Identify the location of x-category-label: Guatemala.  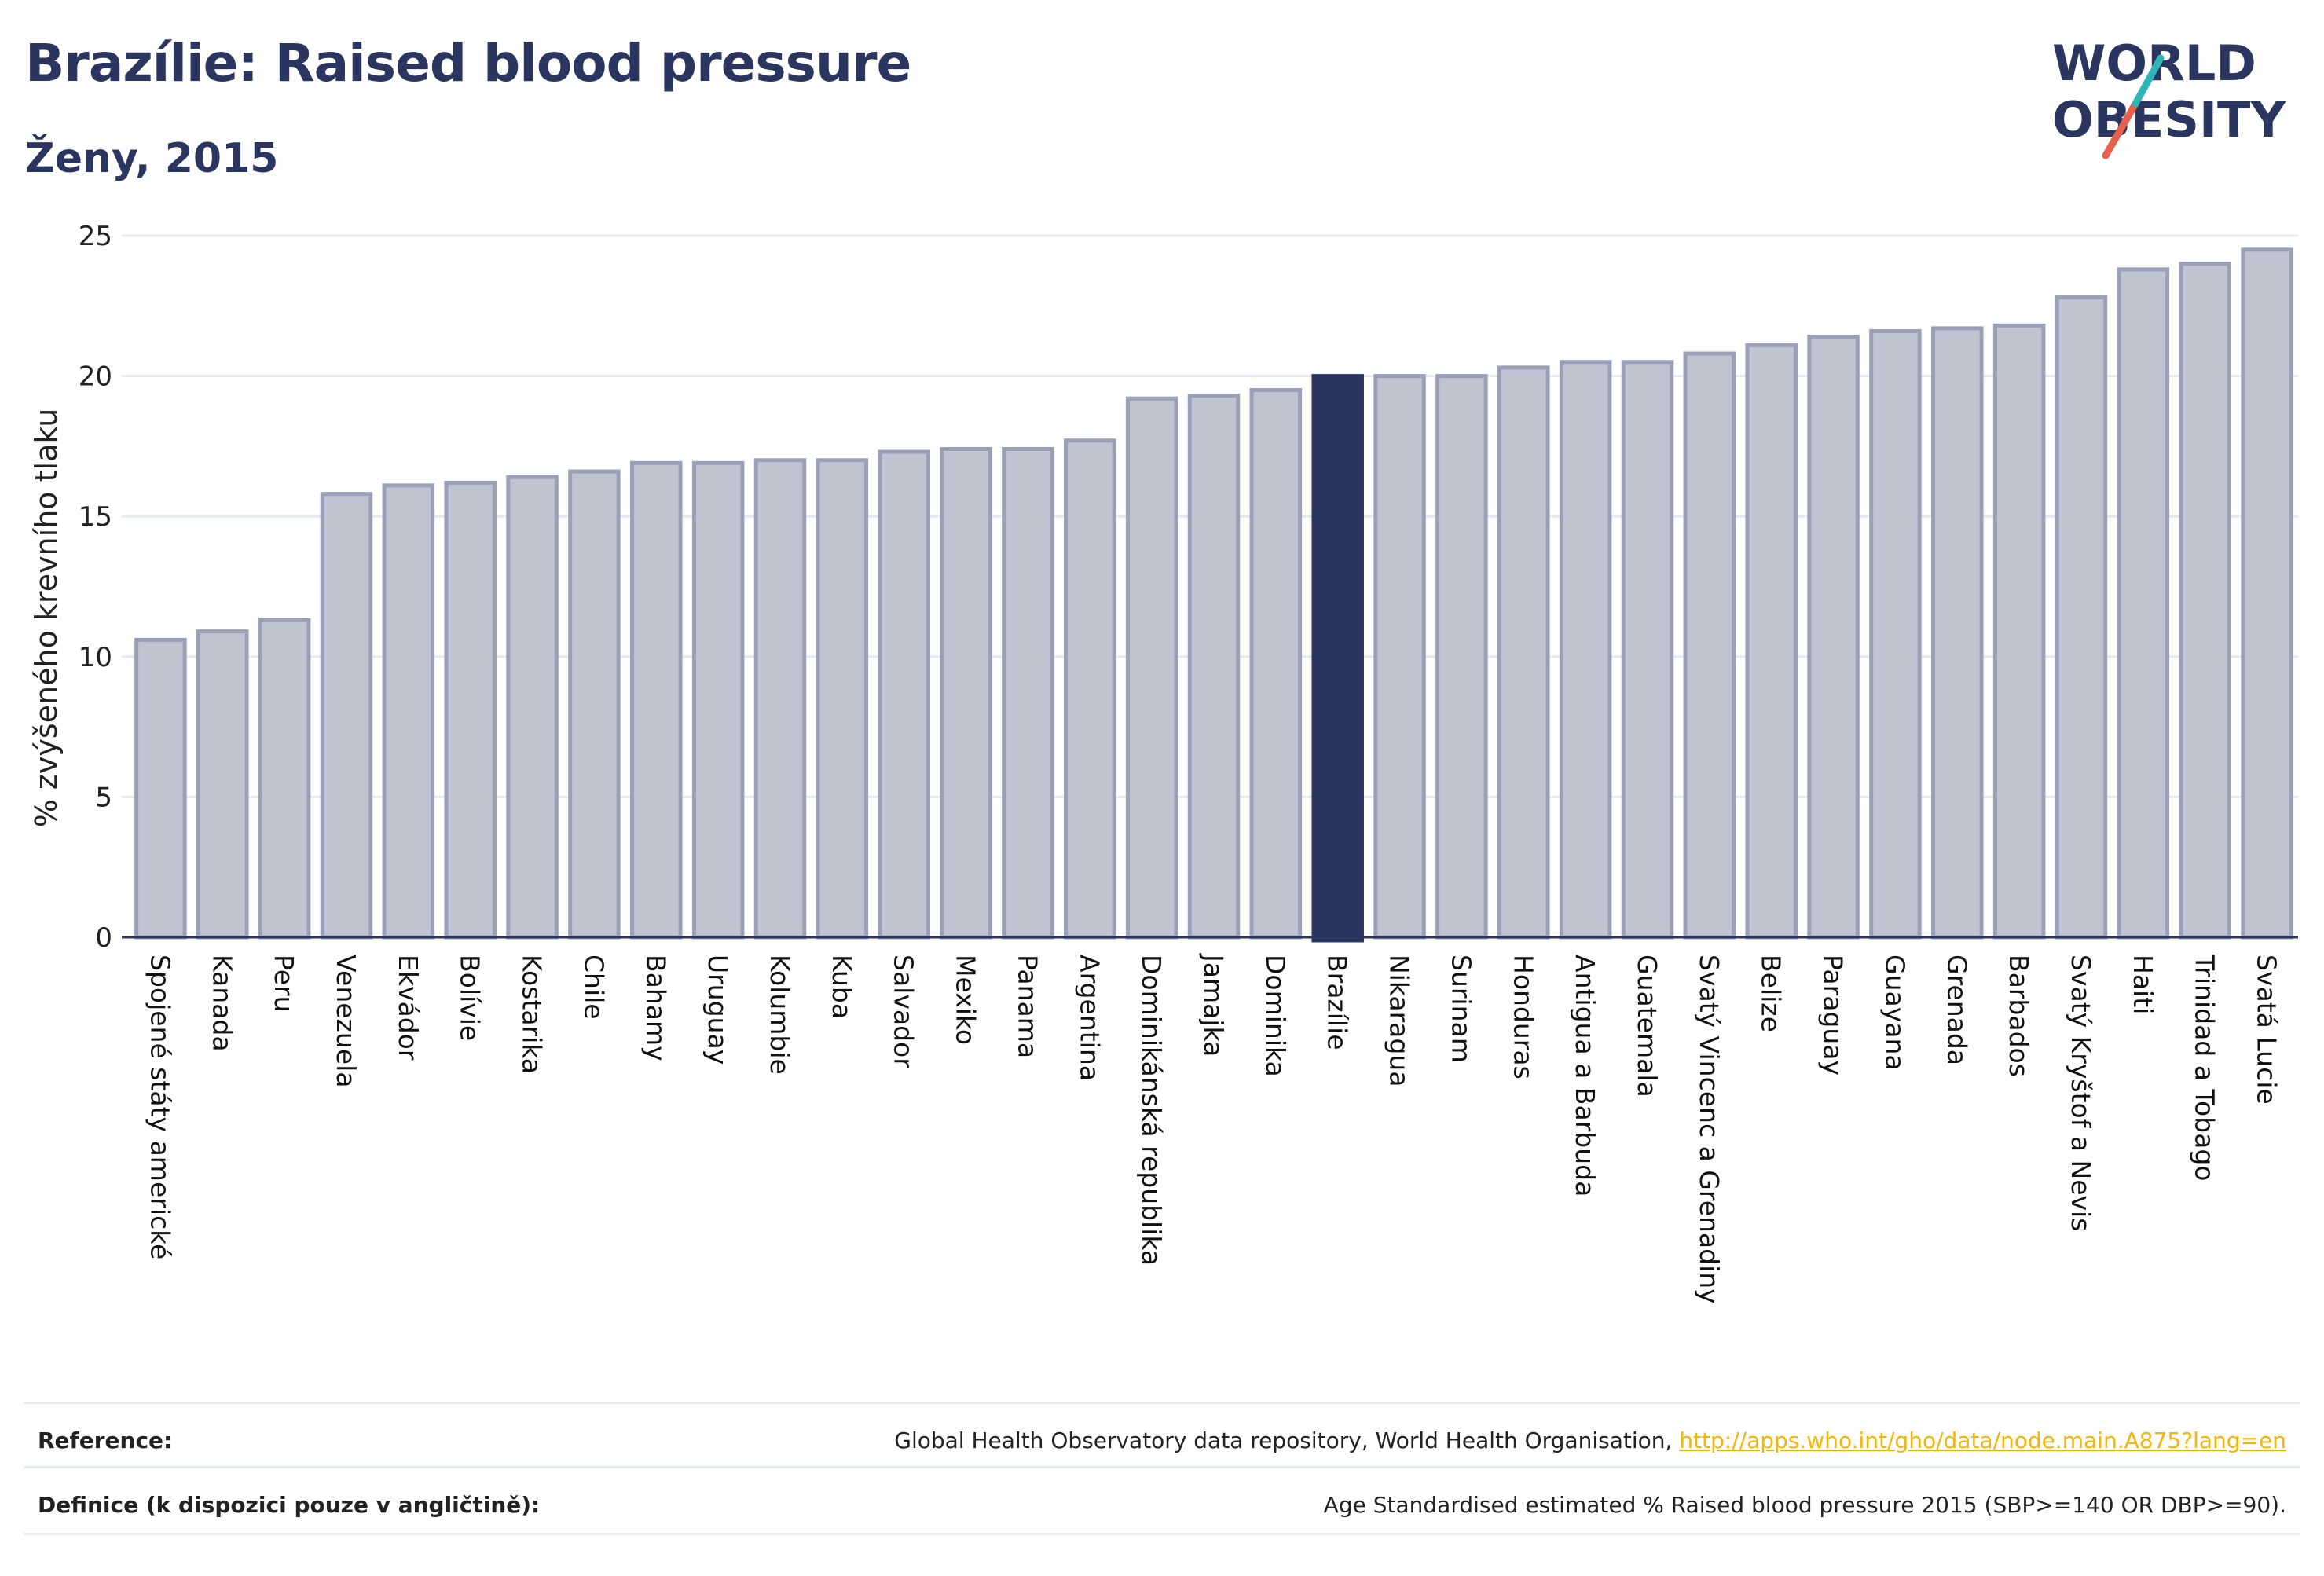
(1647, 1026).